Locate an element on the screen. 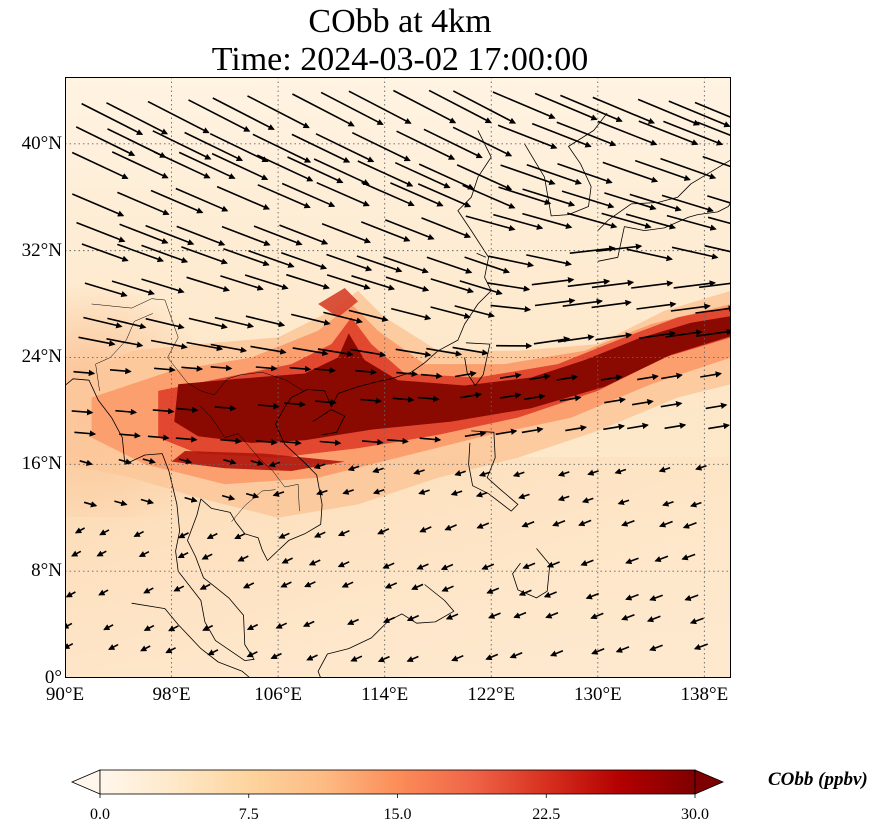 Image resolution: width=887 pixels, height=836 pixels. map-title-line-1: CObb at 4km is located at coordinates (400, 21).